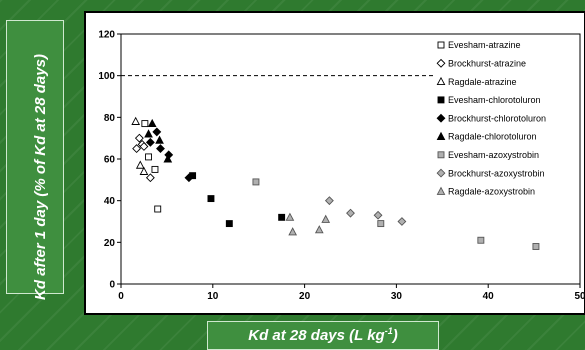  I want to click on x-tick-label: 40, so click(489, 296).